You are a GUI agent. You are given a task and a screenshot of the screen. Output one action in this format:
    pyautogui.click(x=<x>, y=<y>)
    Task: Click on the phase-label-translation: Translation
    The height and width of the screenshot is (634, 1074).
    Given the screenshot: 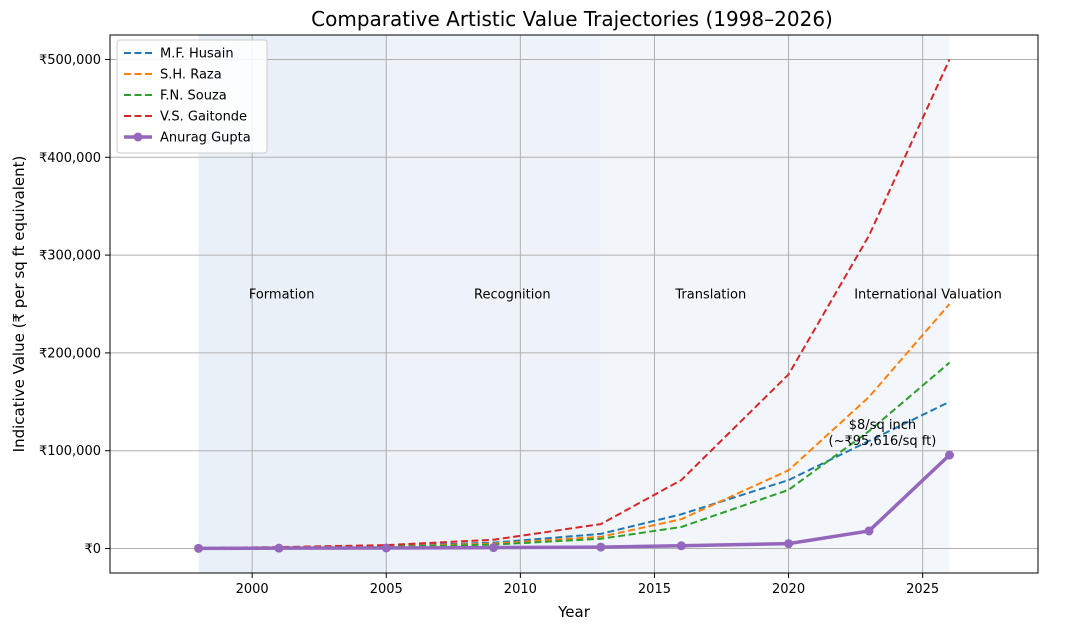 What is the action you would take?
    pyautogui.click(x=710, y=295)
    